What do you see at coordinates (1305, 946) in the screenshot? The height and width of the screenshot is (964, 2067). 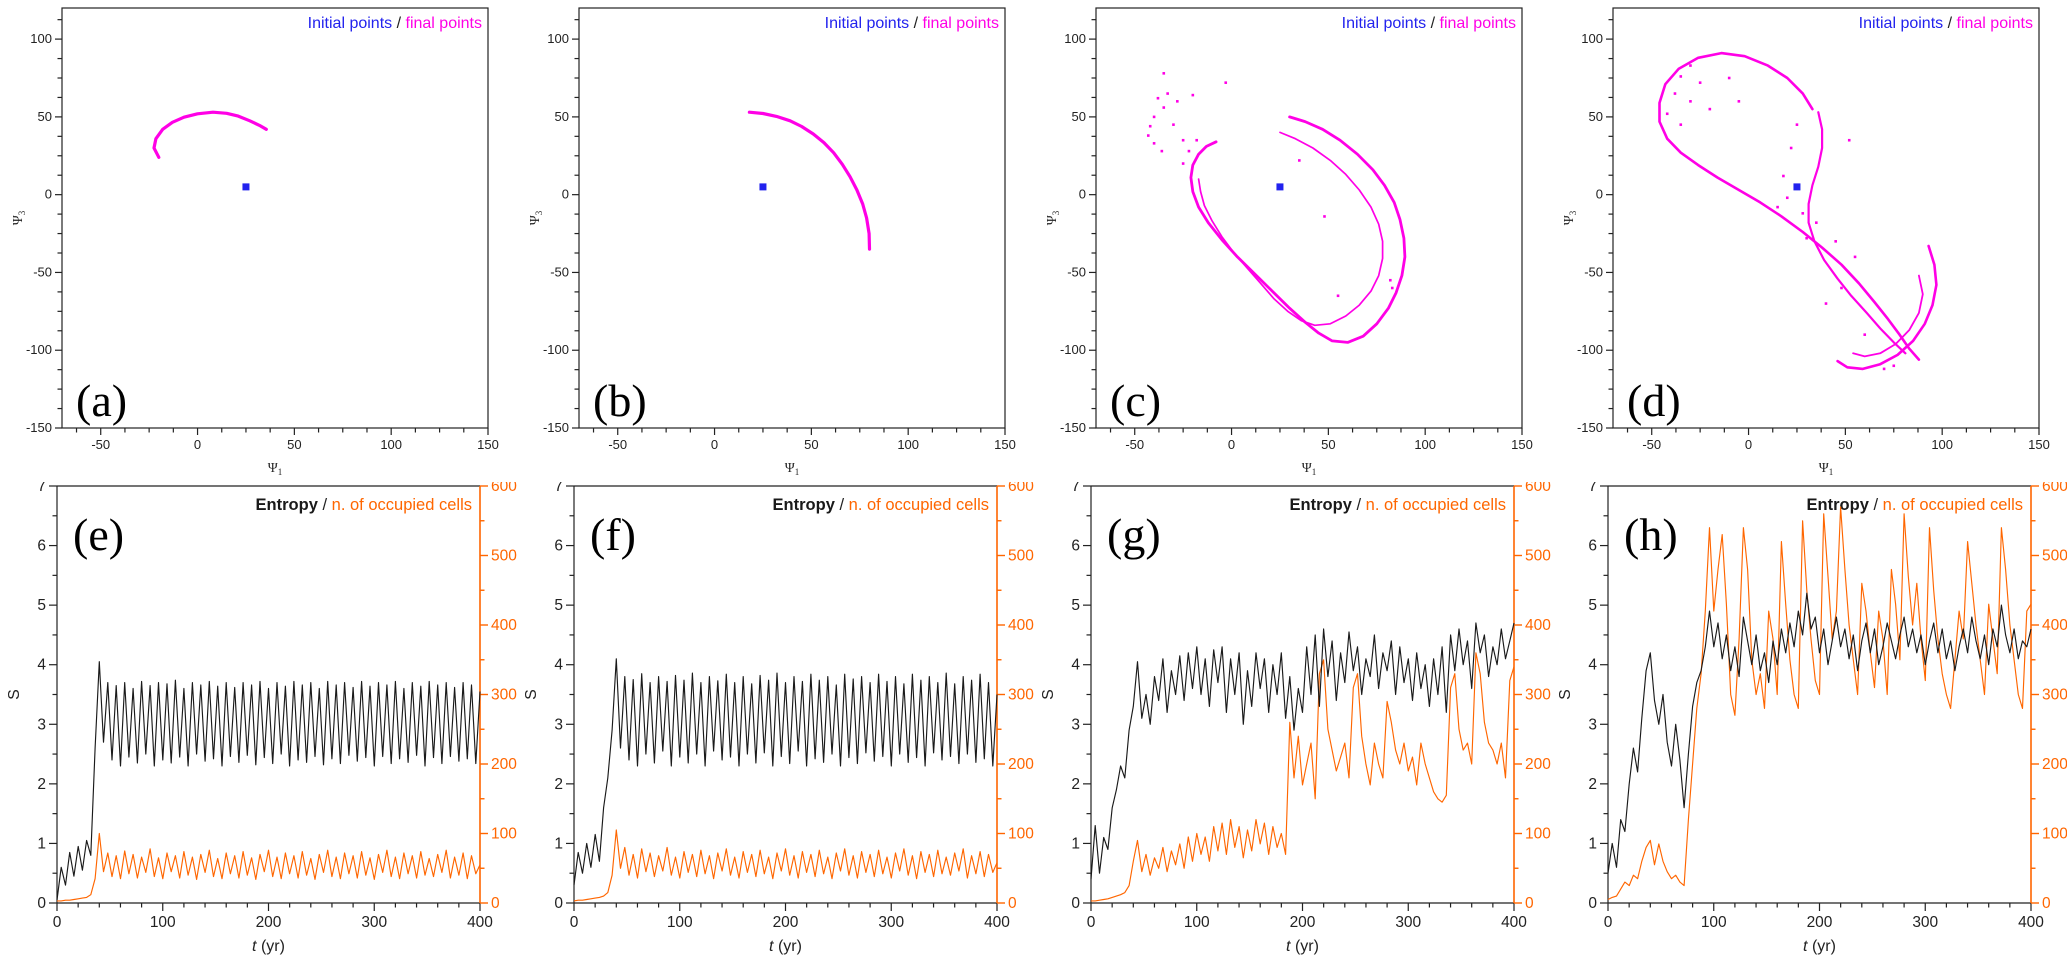 I see `x-axis-title-unit: (yr)` at bounding box center [1305, 946].